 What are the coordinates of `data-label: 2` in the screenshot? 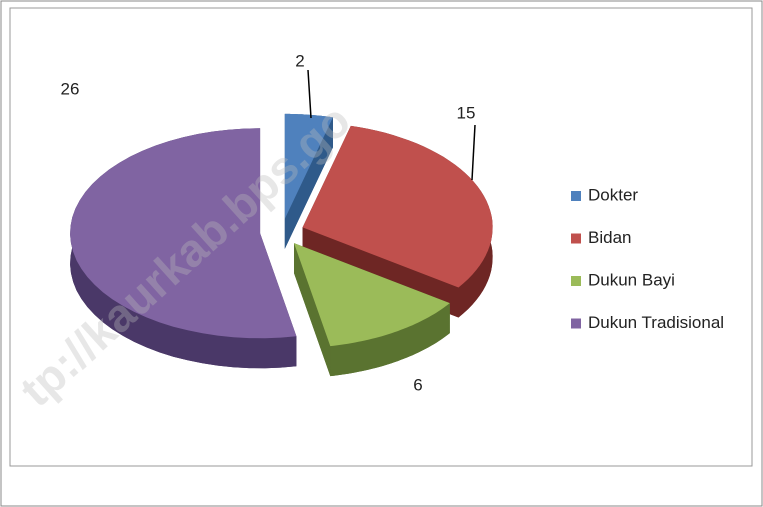 It's located at (299, 60).